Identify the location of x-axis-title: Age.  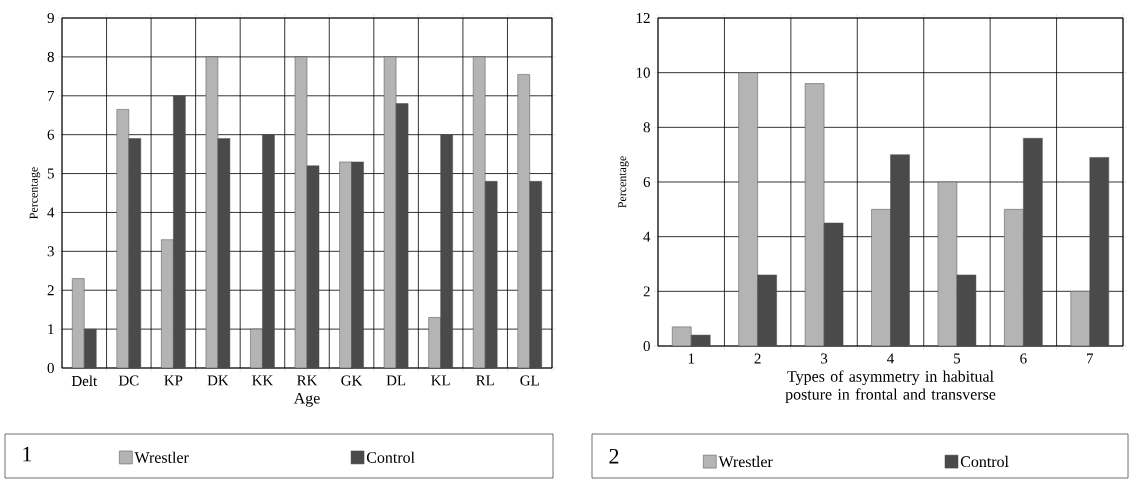
(306, 399).